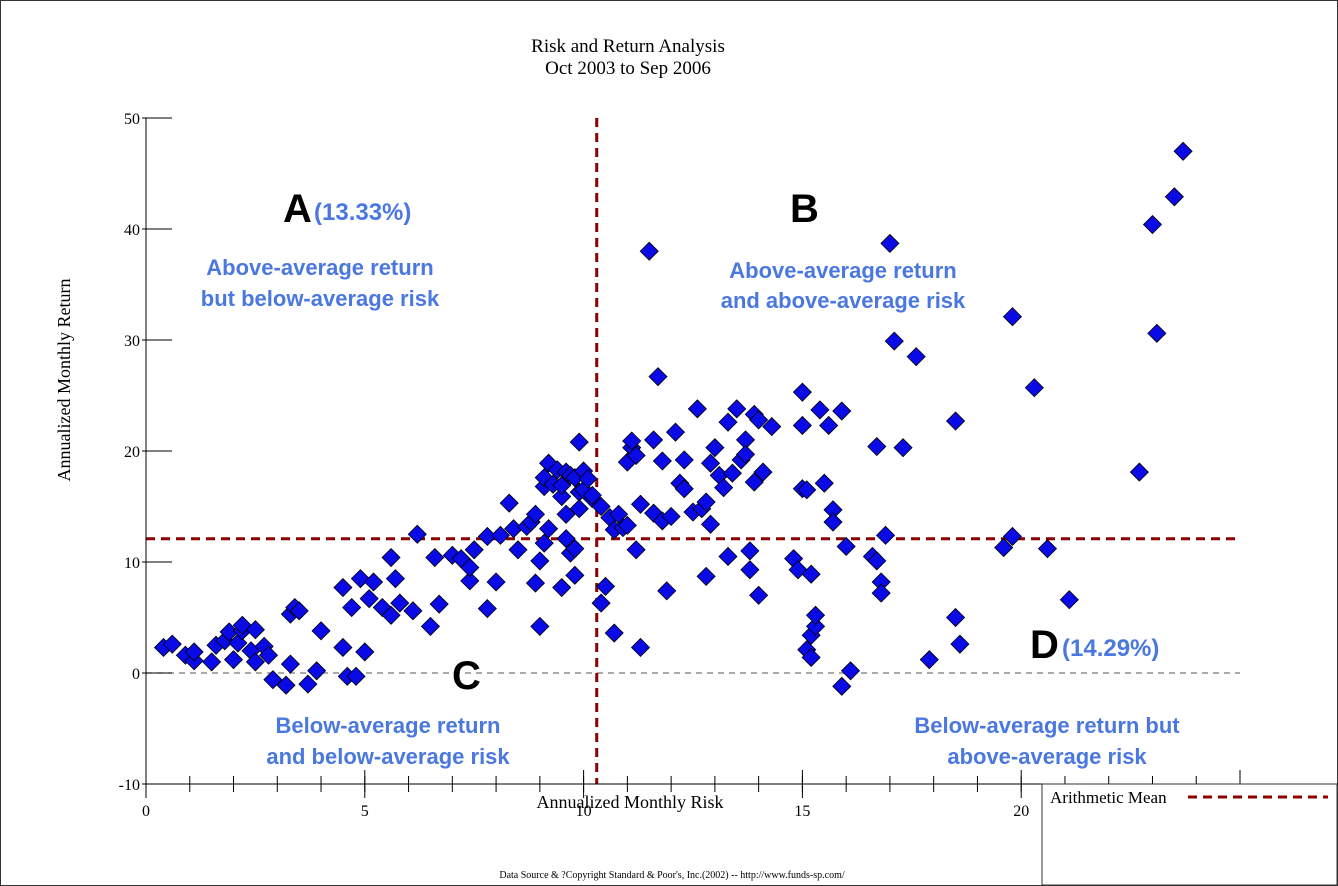 The width and height of the screenshot is (1338, 886). Describe the element at coordinates (388, 725) in the screenshot. I see `quadrant-description: Below-average return` at that location.